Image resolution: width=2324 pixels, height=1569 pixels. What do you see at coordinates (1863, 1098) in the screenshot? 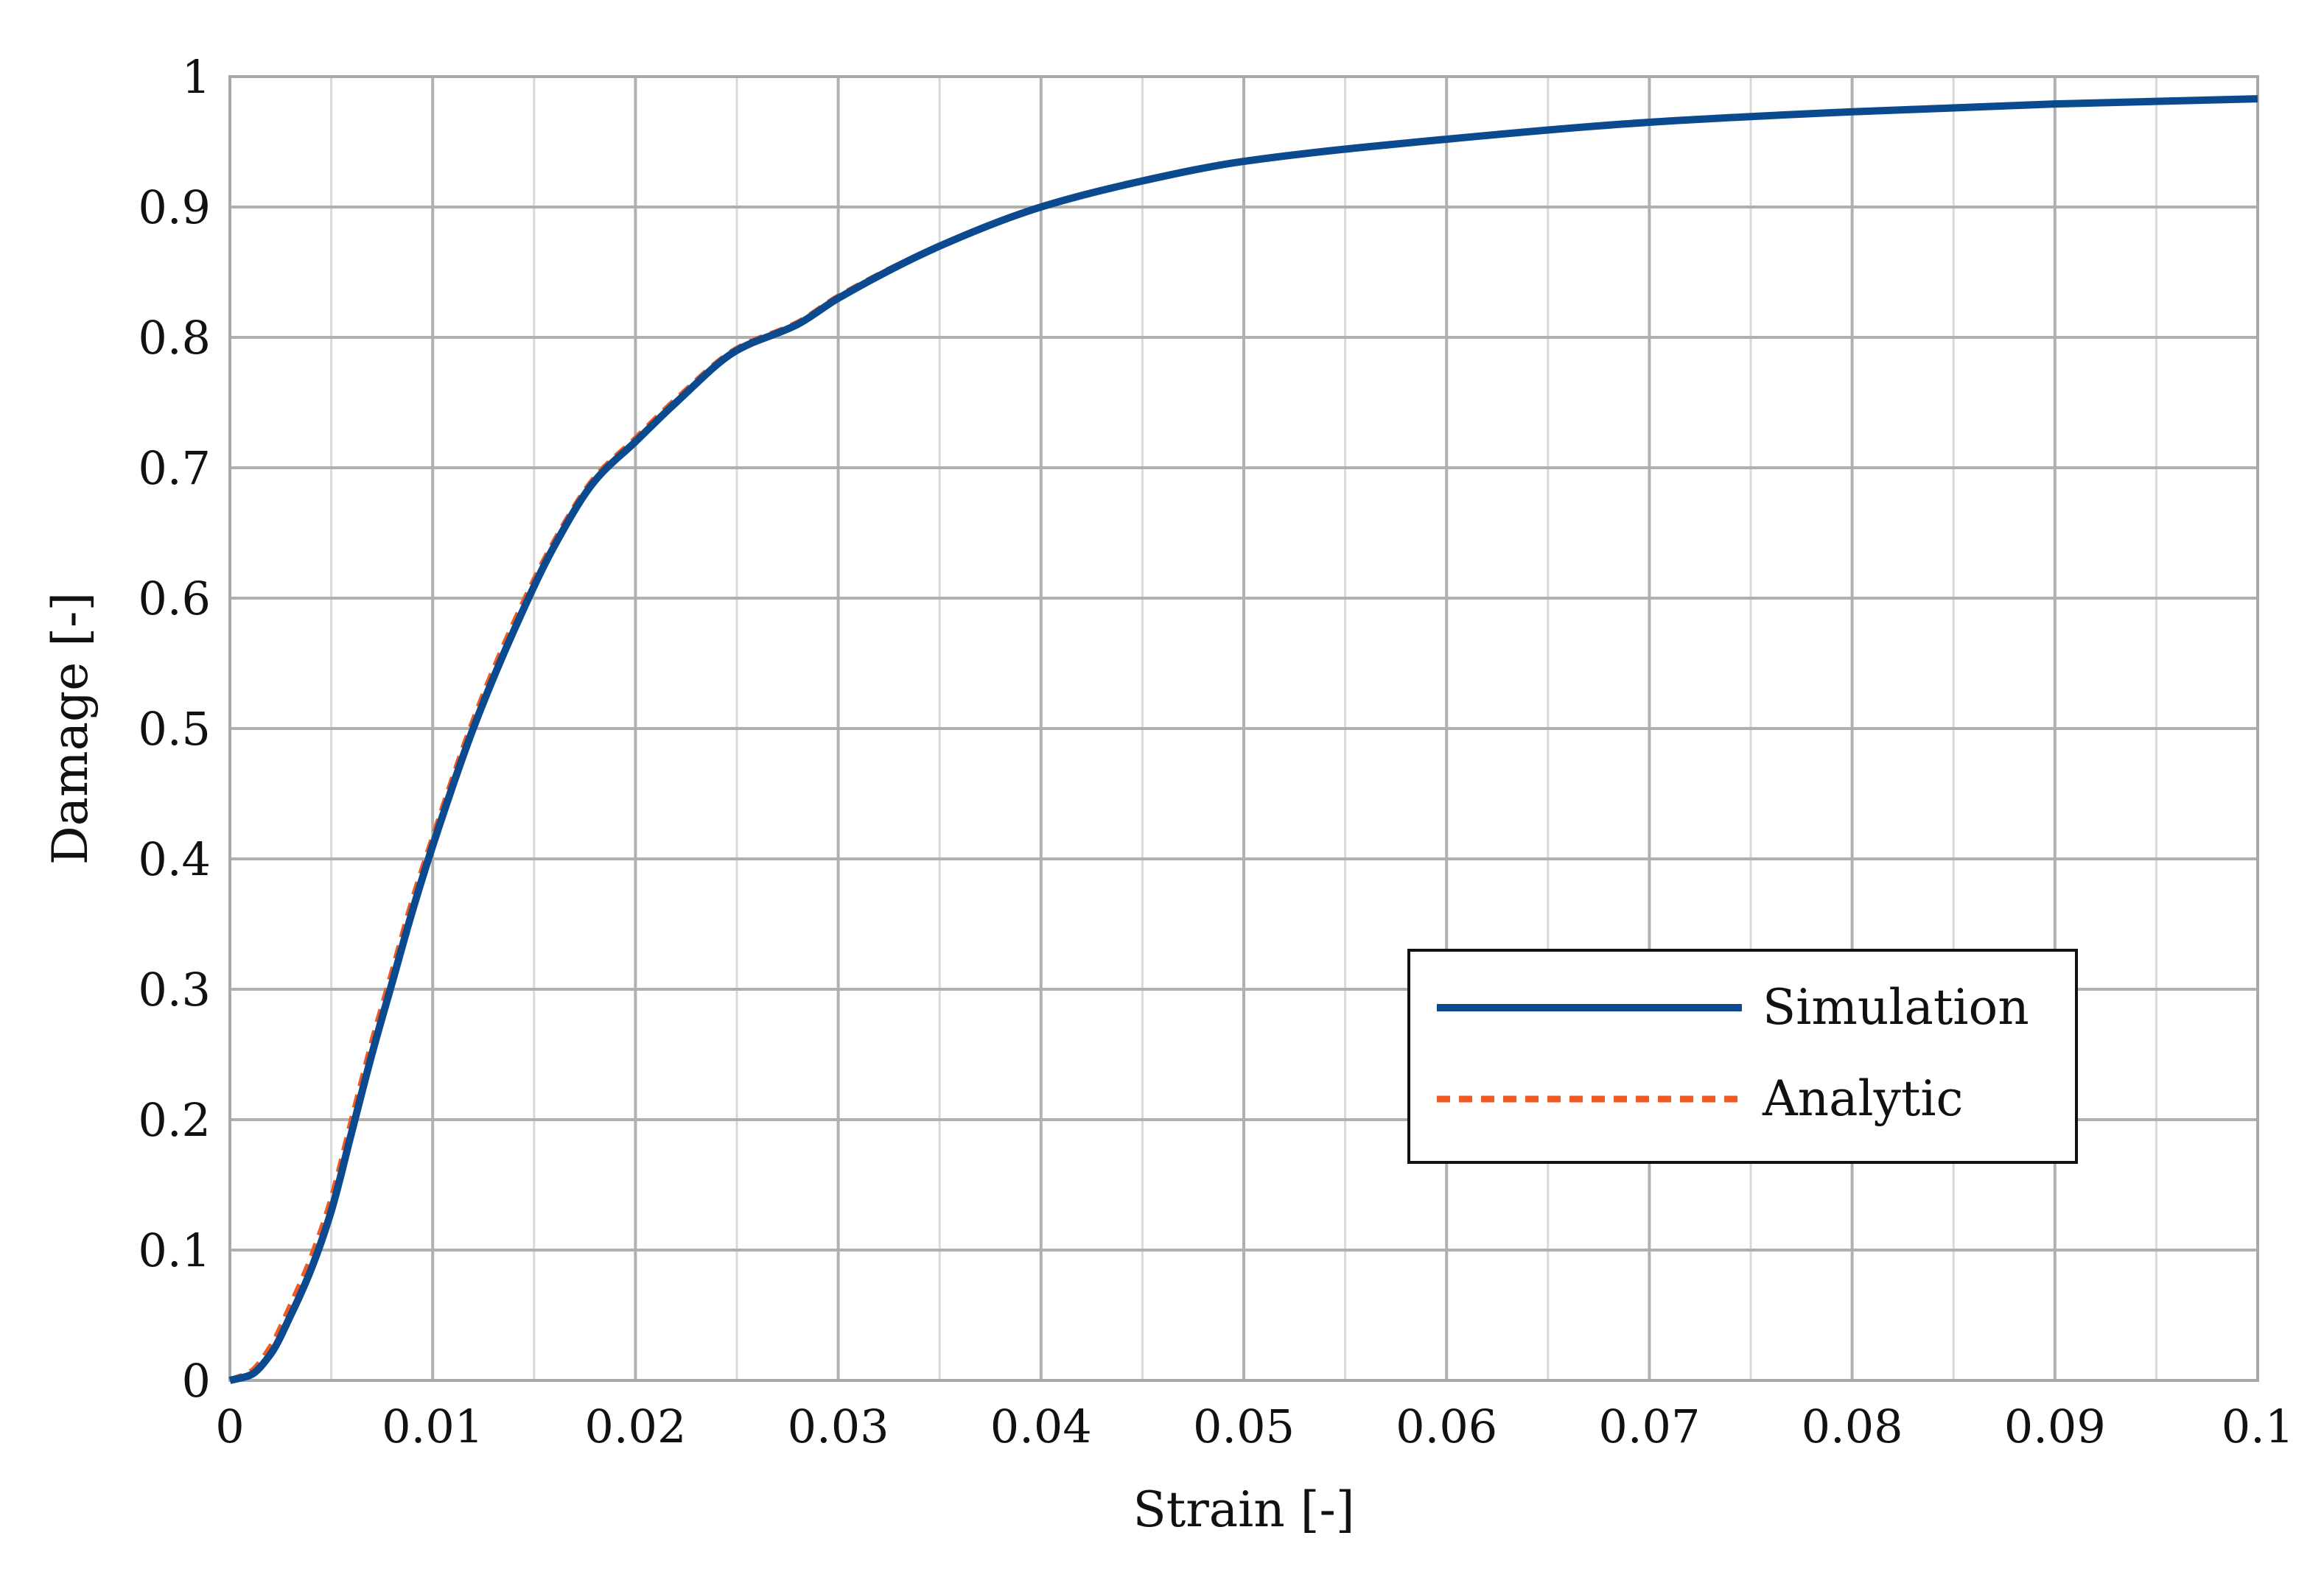
I see `legend-label-analytic: Analytic` at bounding box center [1863, 1098].